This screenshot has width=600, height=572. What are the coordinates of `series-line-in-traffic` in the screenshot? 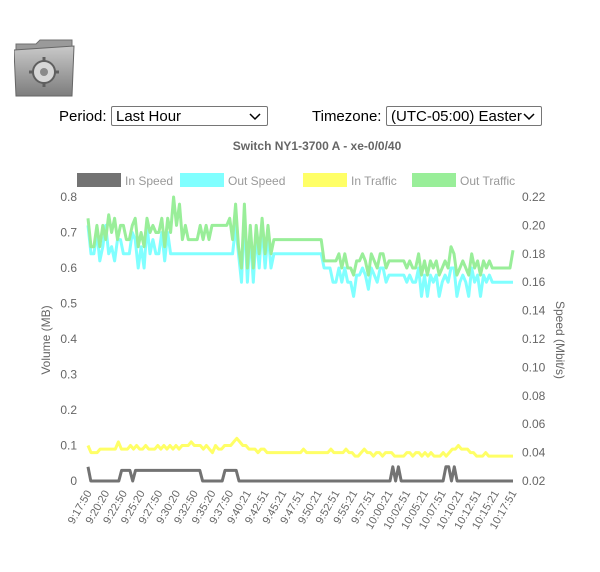 It's located at (299, 447).